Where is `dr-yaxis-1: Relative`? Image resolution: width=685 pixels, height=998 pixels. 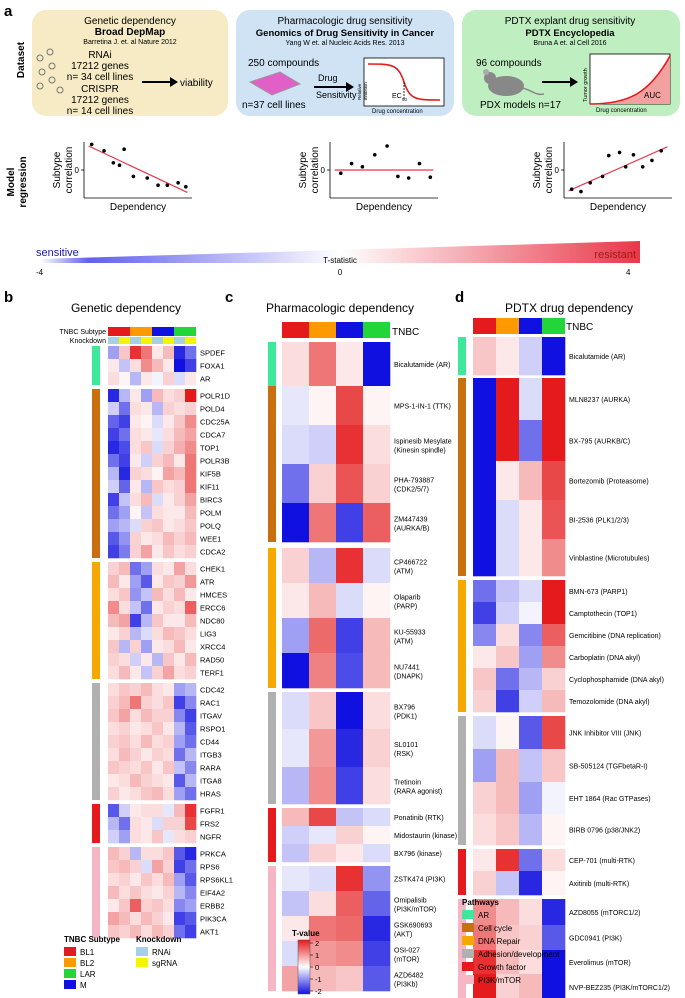 dr-yaxis-1: Relative is located at coordinates (359, 91).